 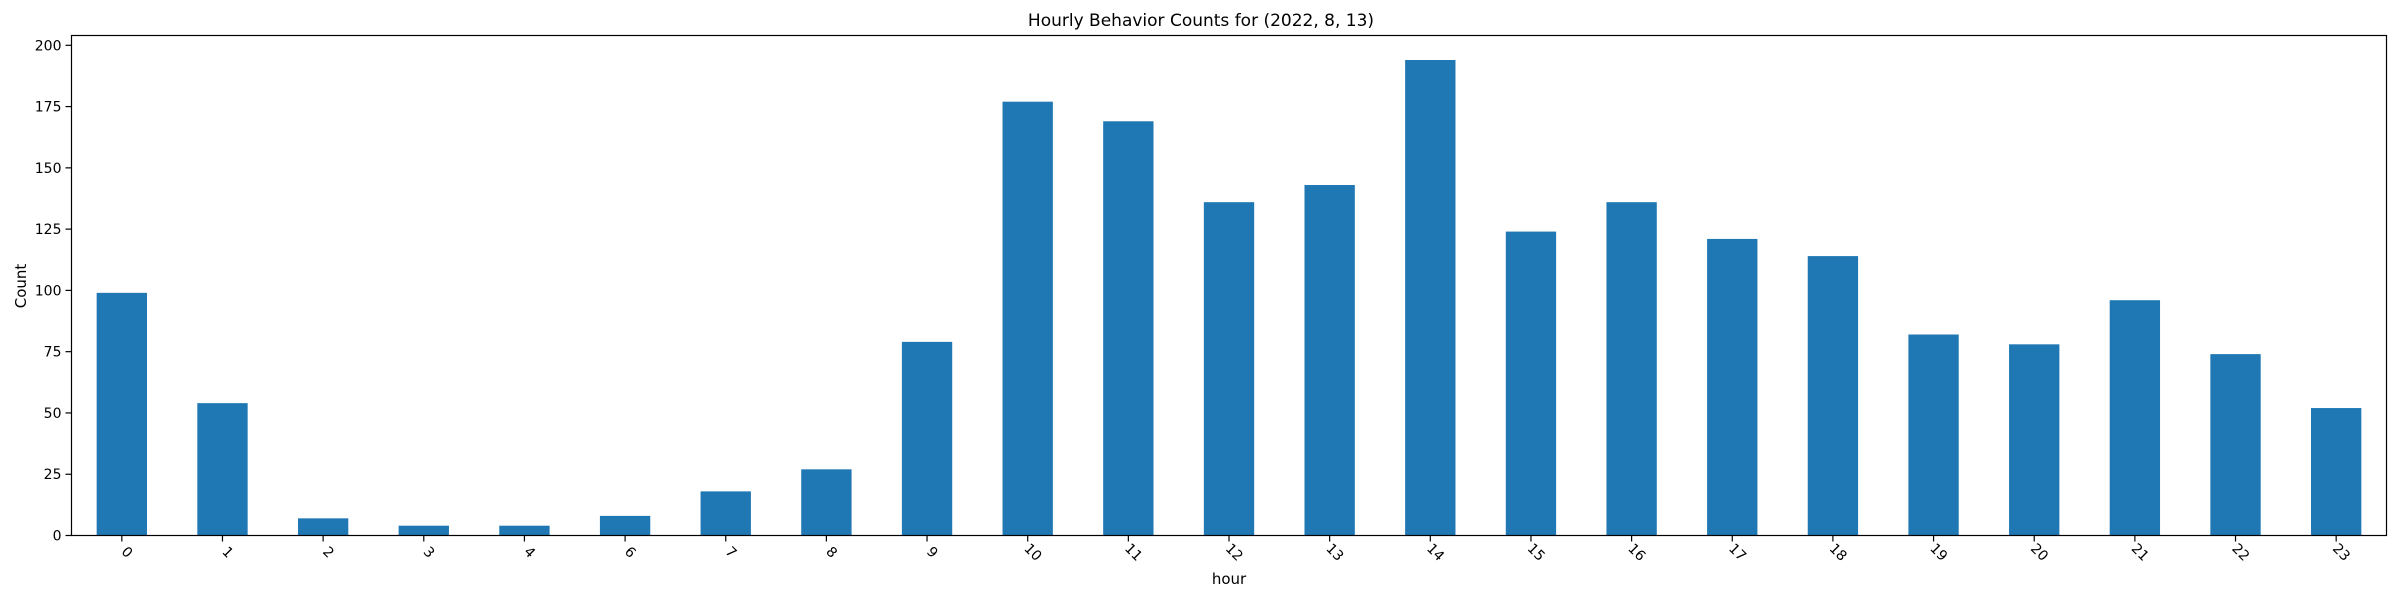 What do you see at coordinates (227, 553) in the screenshot?
I see `x-tick-label: 1` at bounding box center [227, 553].